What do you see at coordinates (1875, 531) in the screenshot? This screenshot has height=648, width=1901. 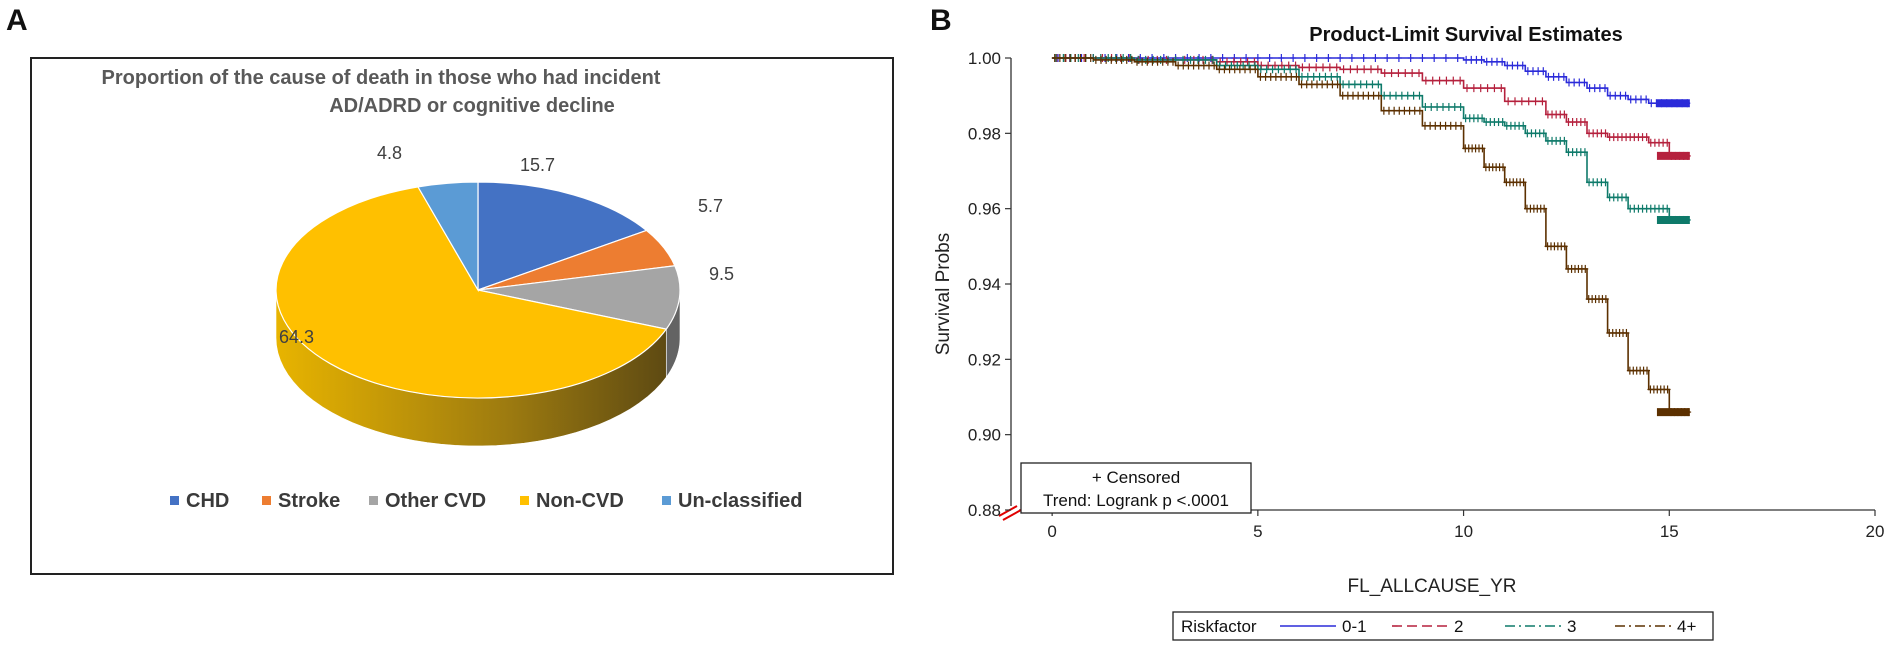 I see `x-tick-label: 20` at bounding box center [1875, 531].